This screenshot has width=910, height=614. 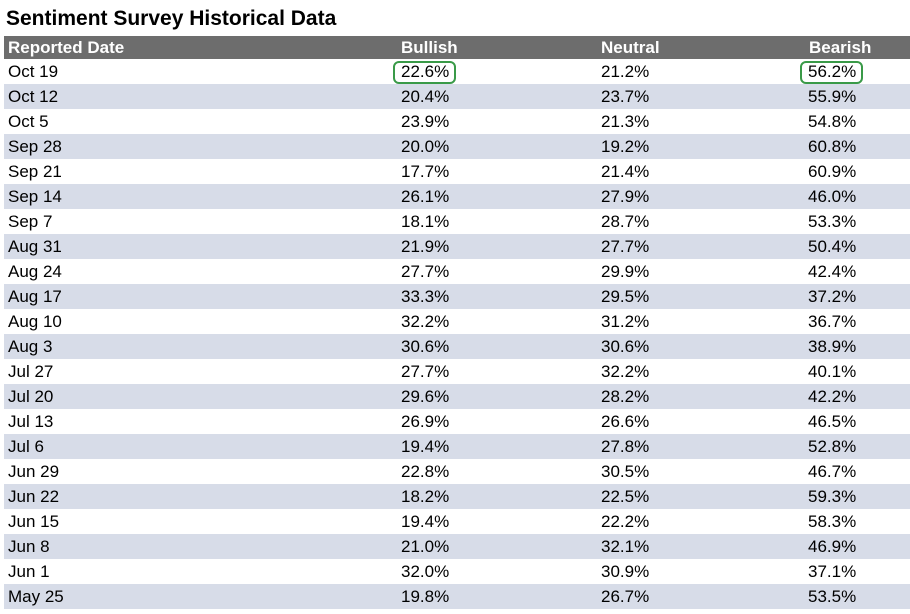 I want to click on cell-bullish: 21.9%, so click(x=425, y=246).